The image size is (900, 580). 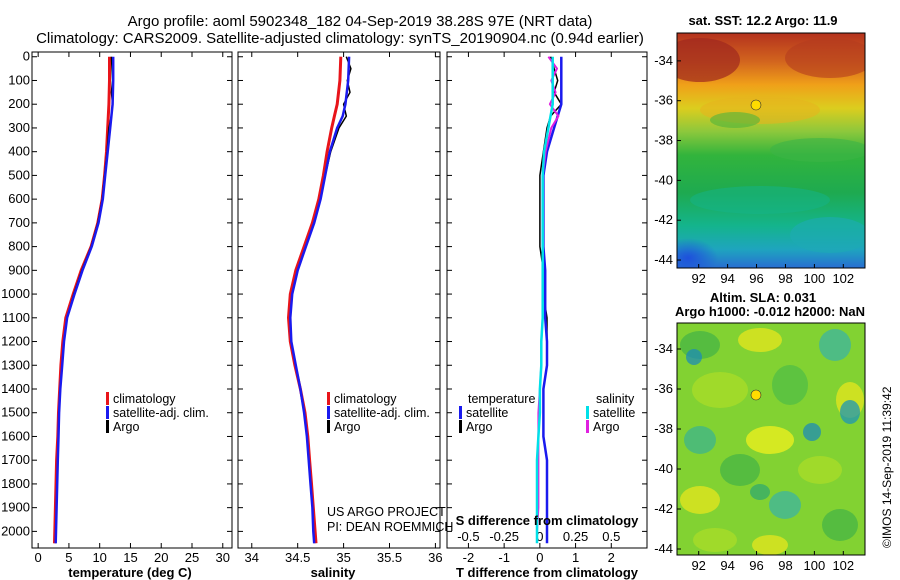 What do you see at coordinates (382, 413) in the screenshot?
I see `legend2-satellite-label: satellite-adj. clim.` at bounding box center [382, 413].